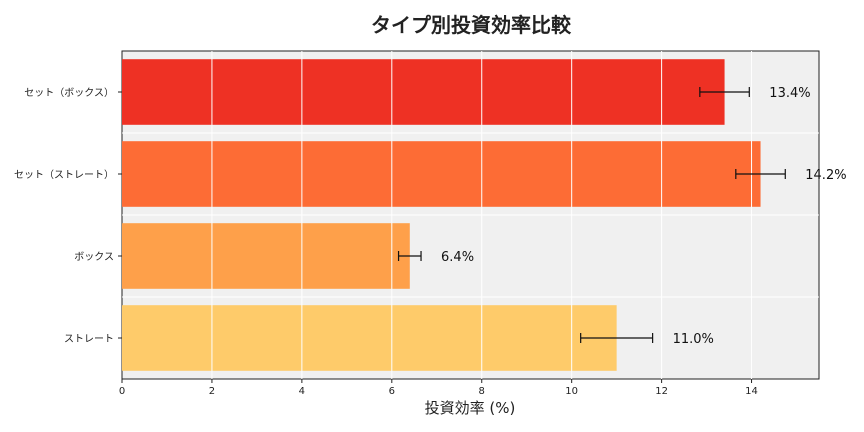 This screenshot has width=864, height=432. Describe the element at coordinates (212, 391) in the screenshot. I see `x-tick-label: 2` at that location.